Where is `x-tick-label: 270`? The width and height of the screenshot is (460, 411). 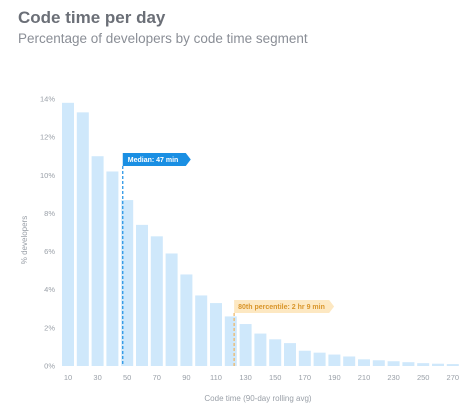
x-tick-label: 270 is located at coordinates (453, 377).